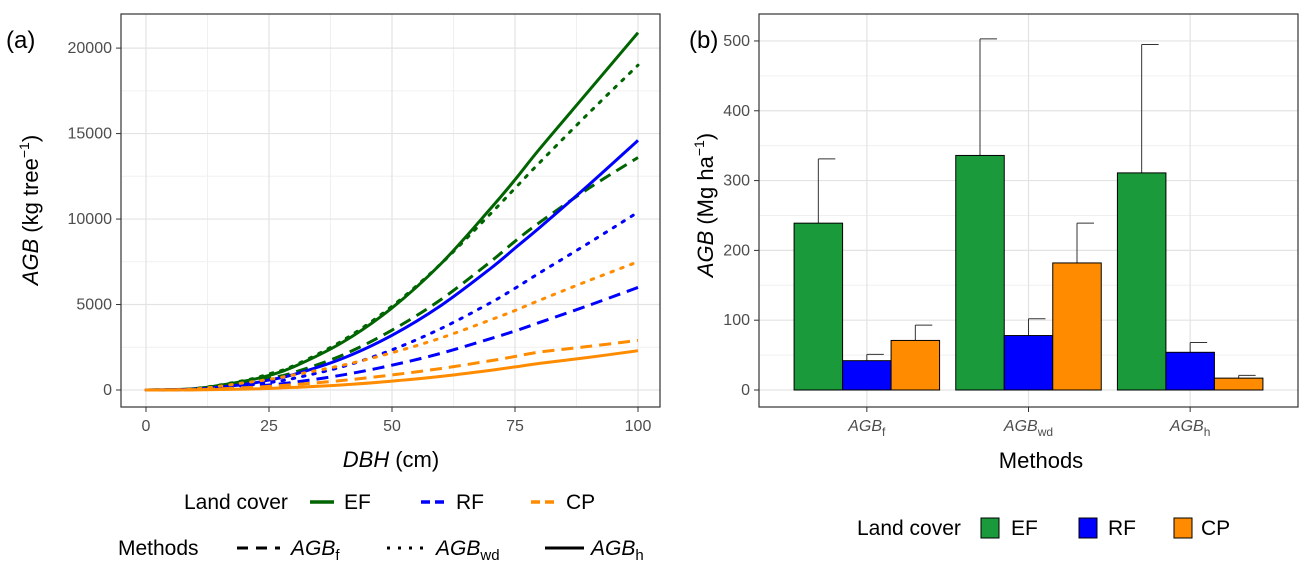  I want to click on x-axis-title-a: DBH (cm), so click(391, 459).